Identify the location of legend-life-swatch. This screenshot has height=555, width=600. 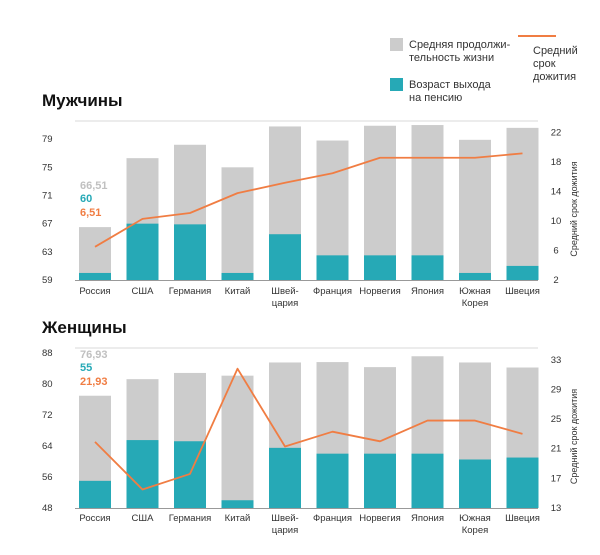
(396, 44).